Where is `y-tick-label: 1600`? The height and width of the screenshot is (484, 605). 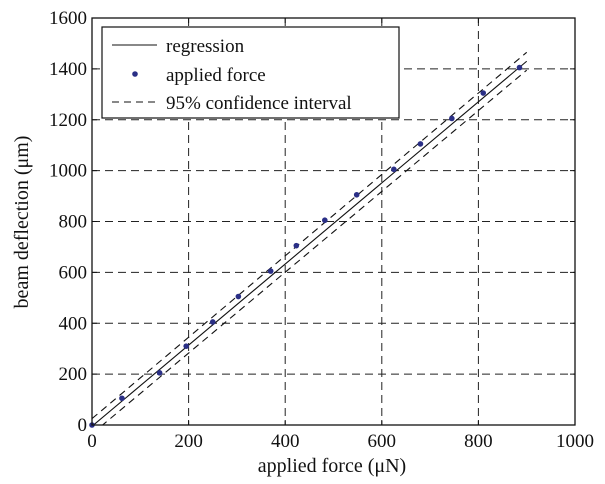
y-tick-label: 1600 is located at coordinates (68, 18).